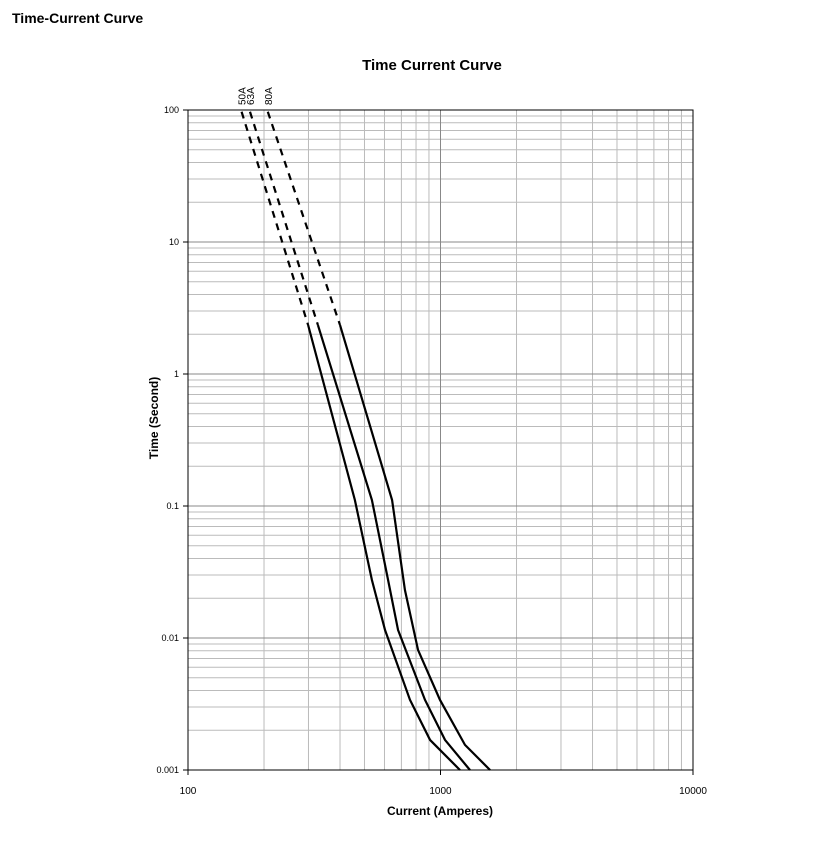 This screenshot has width=830, height=847. I want to click on series-label: 80A, so click(269, 96).